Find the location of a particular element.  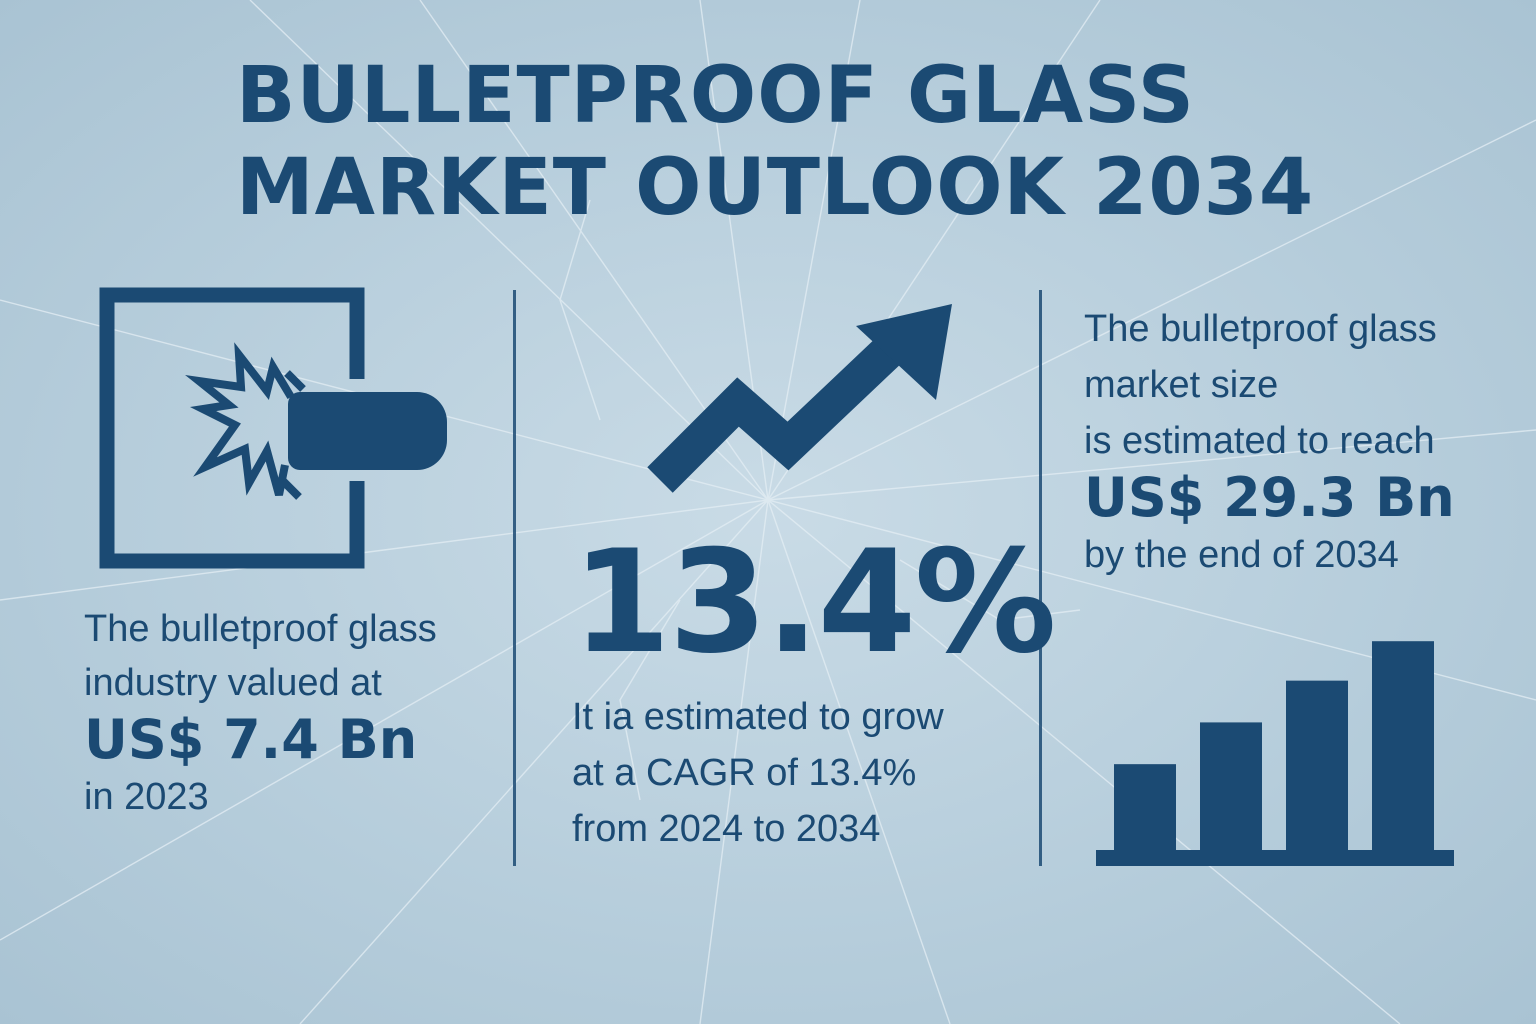

left-line-2: industry valued at is located at coordinates (233, 683).